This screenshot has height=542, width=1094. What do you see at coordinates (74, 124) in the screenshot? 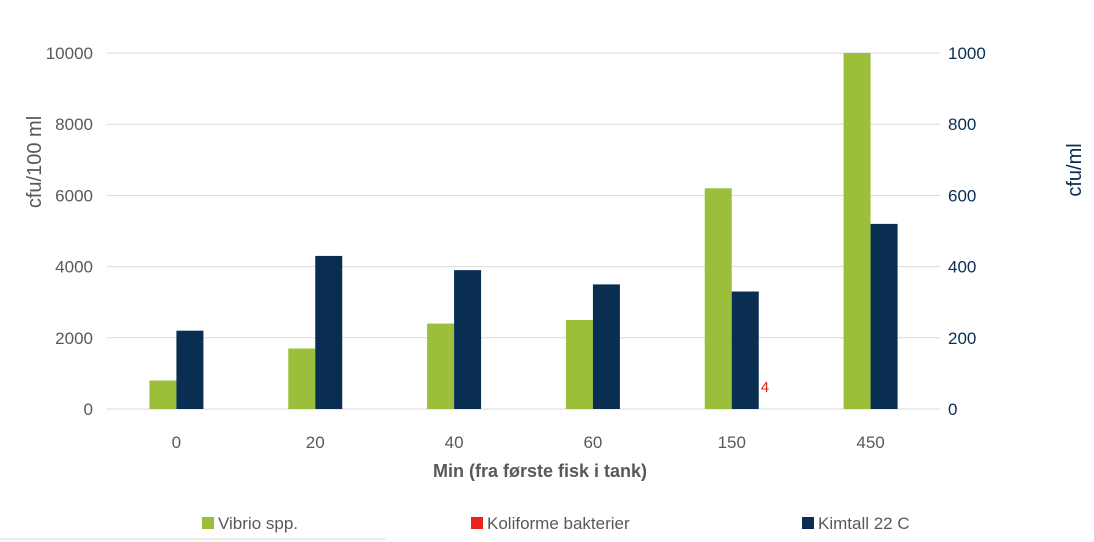
I see `y-left-tick-label: 8000` at bounding box center [74, 124].